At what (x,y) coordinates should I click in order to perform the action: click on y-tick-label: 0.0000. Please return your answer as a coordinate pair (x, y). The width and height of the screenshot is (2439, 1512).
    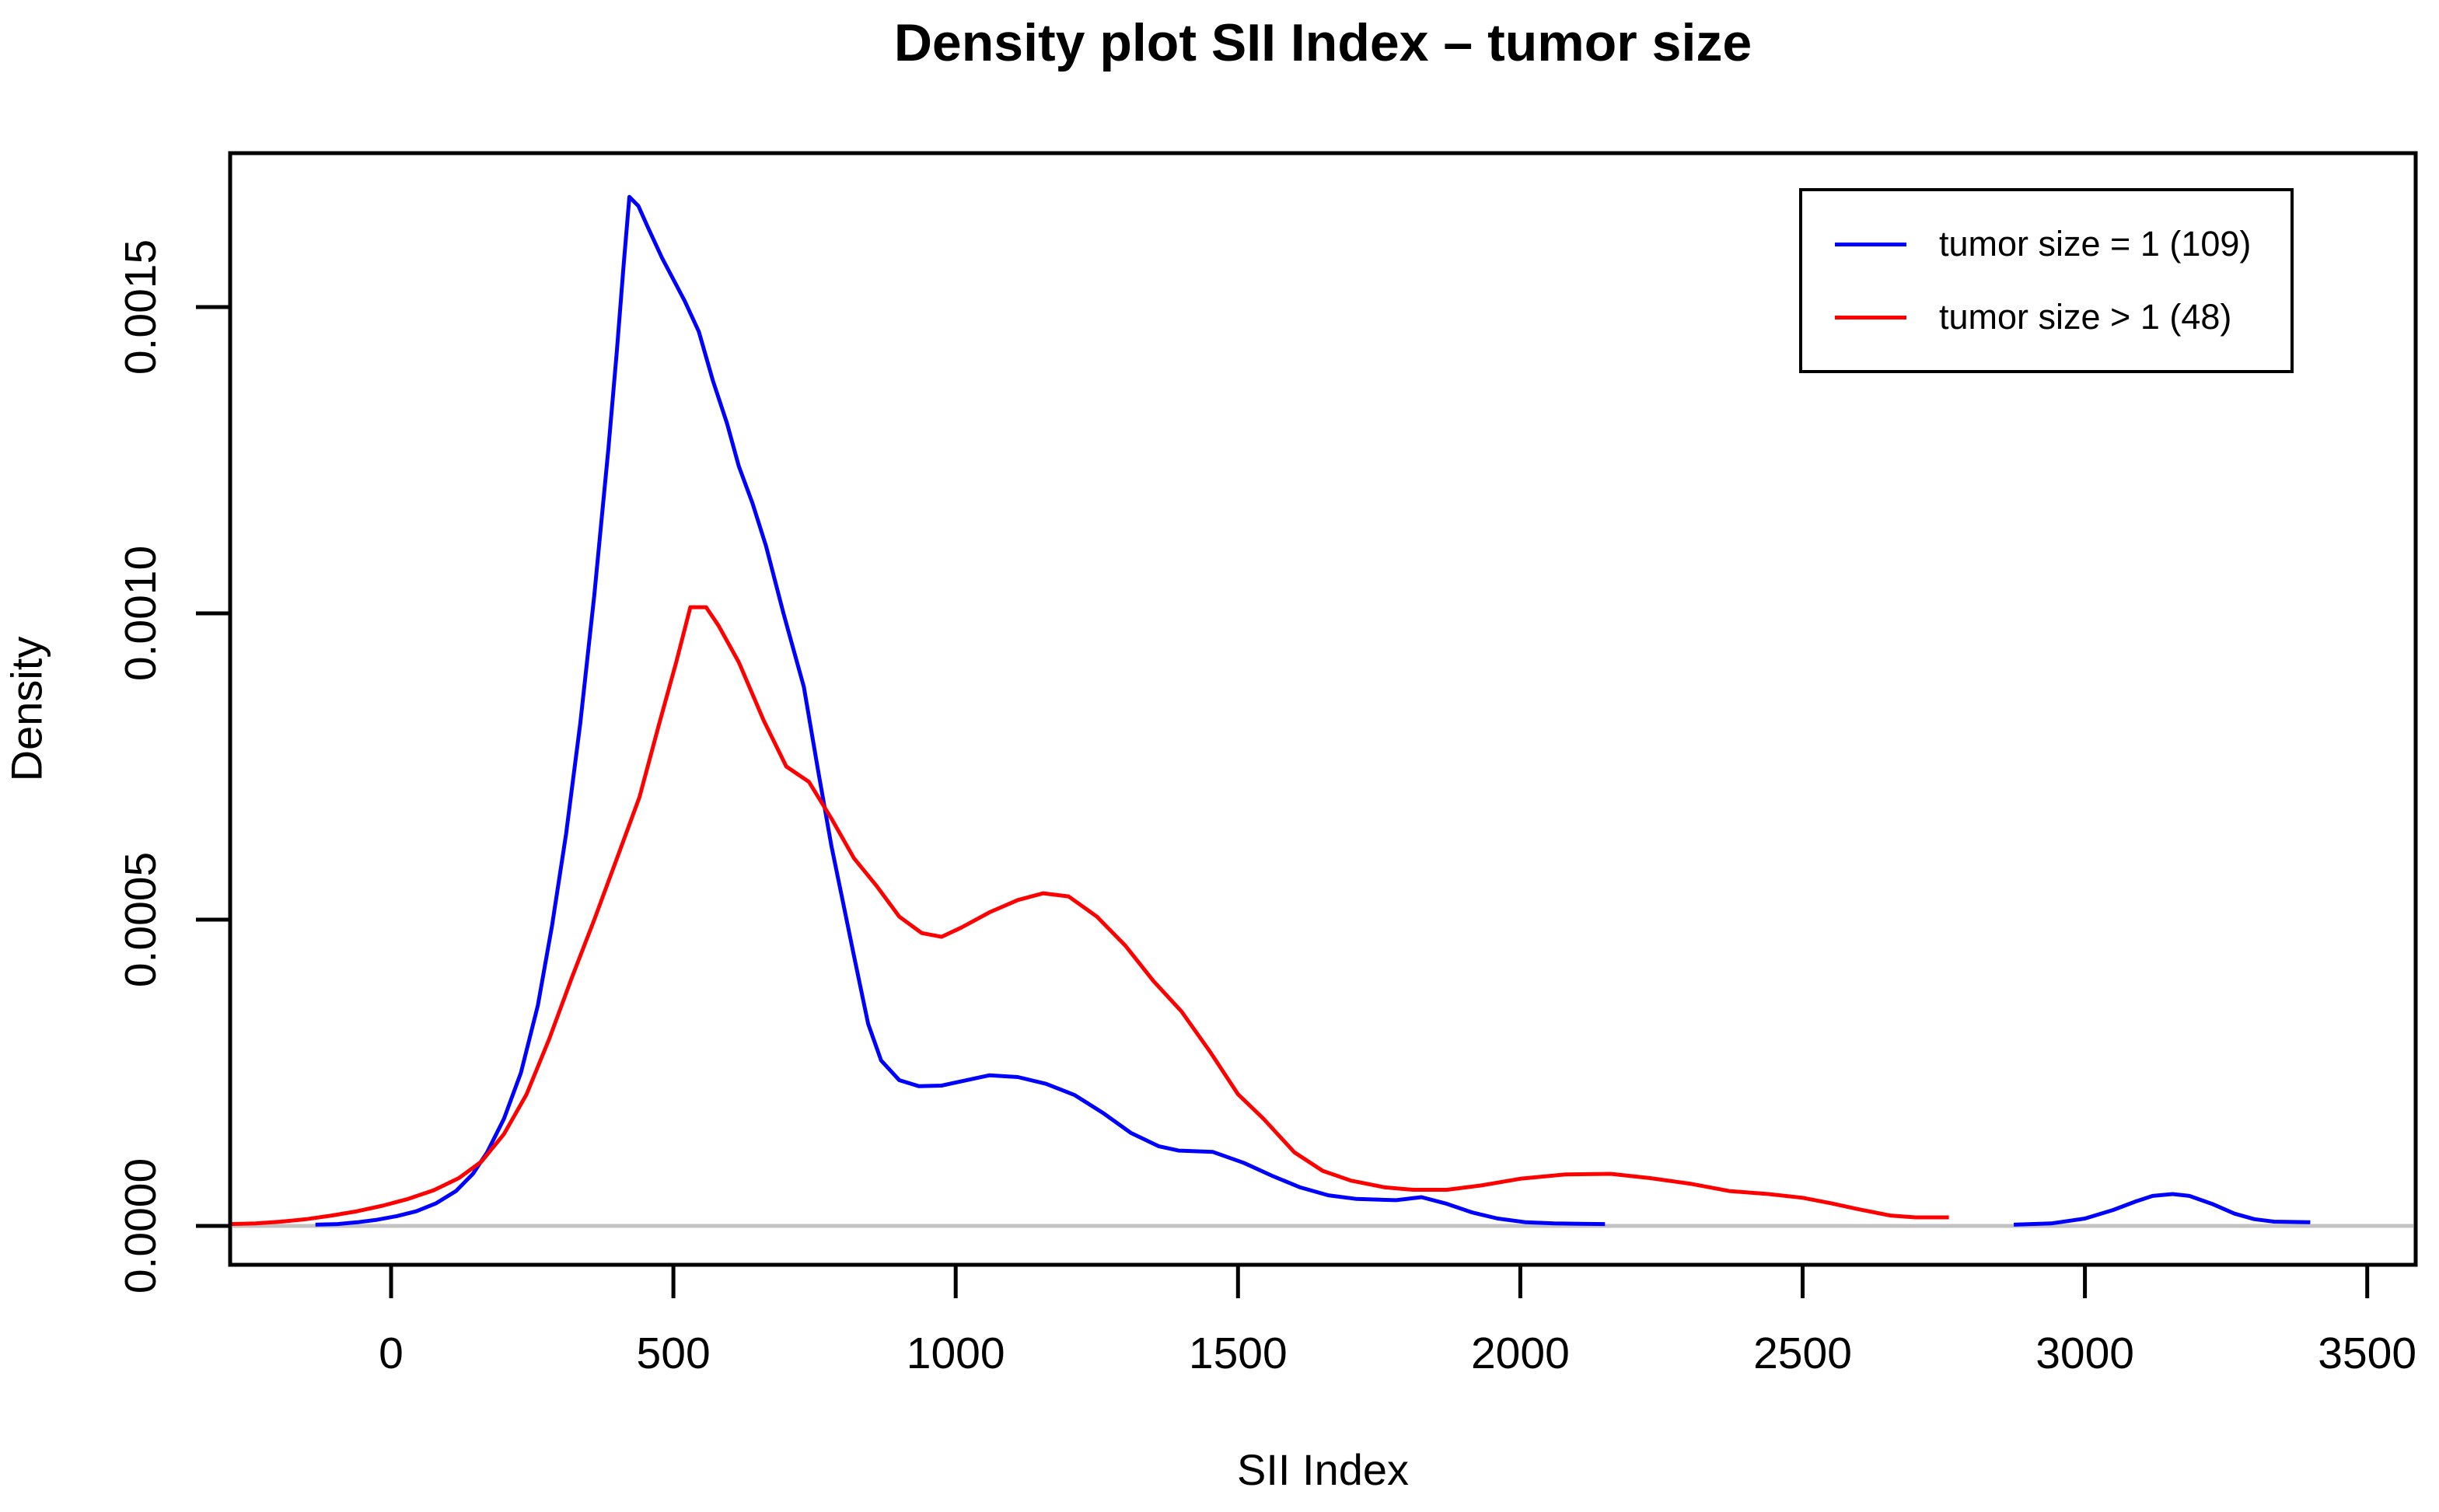
    Looking at the image, I should click on (141, 1226).